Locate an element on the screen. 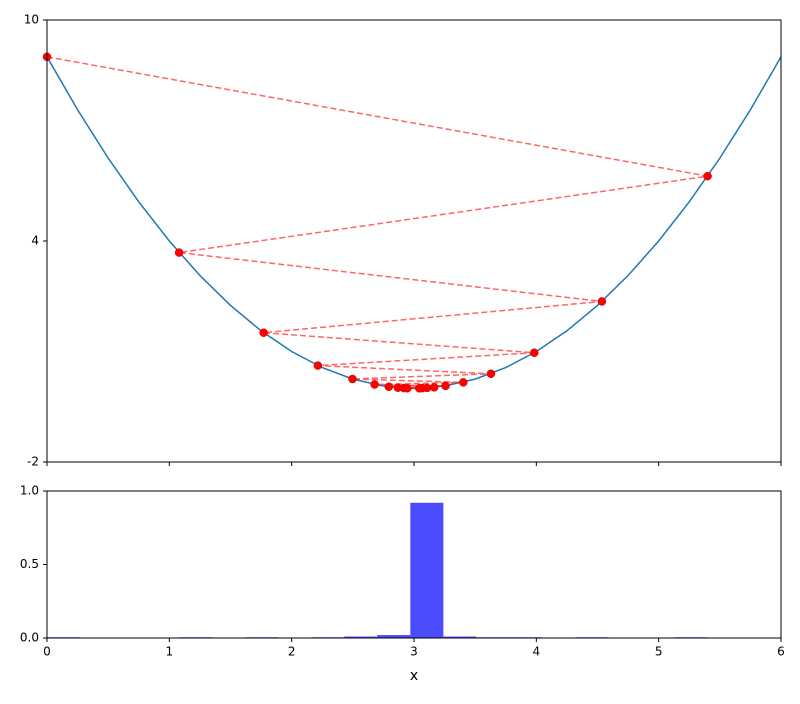 This screenshot has height=704, width=800. x-tick-label: 6 is located at coordinates (781, 652).